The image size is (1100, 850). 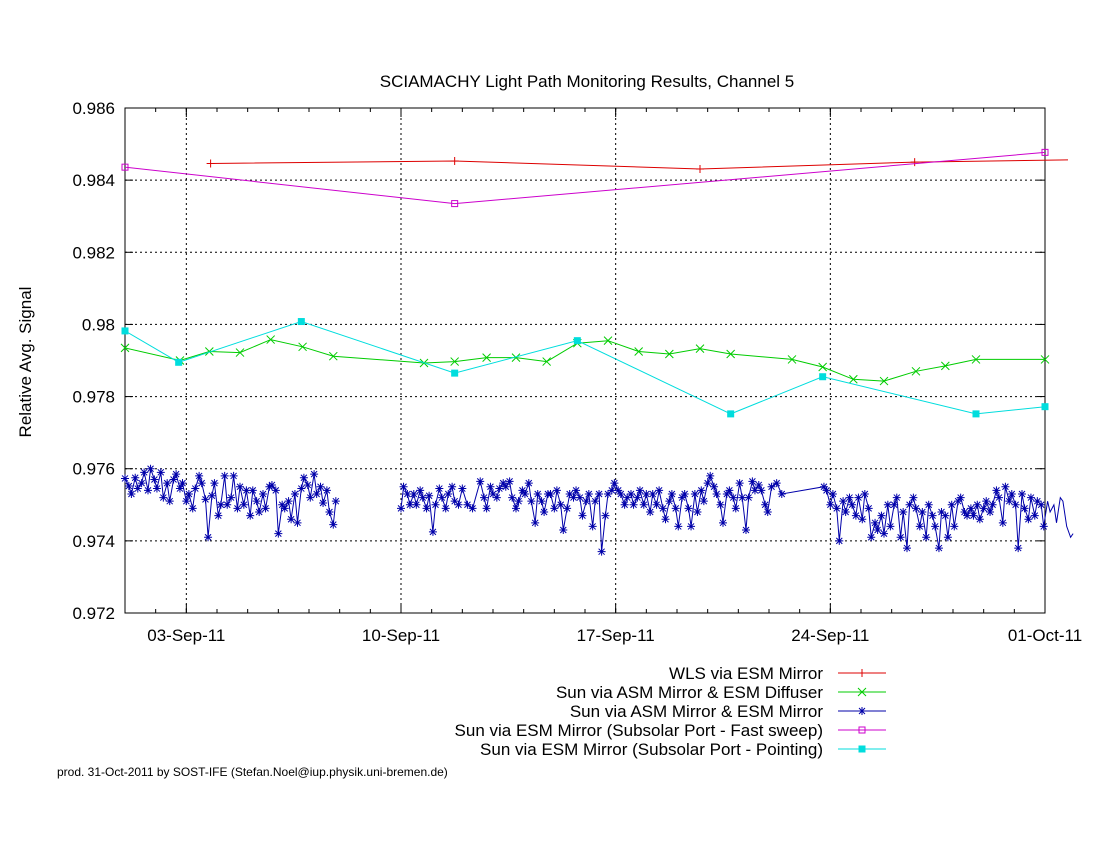 I want to click on y-tick-label: 0.98, so click(x=98, y=324).